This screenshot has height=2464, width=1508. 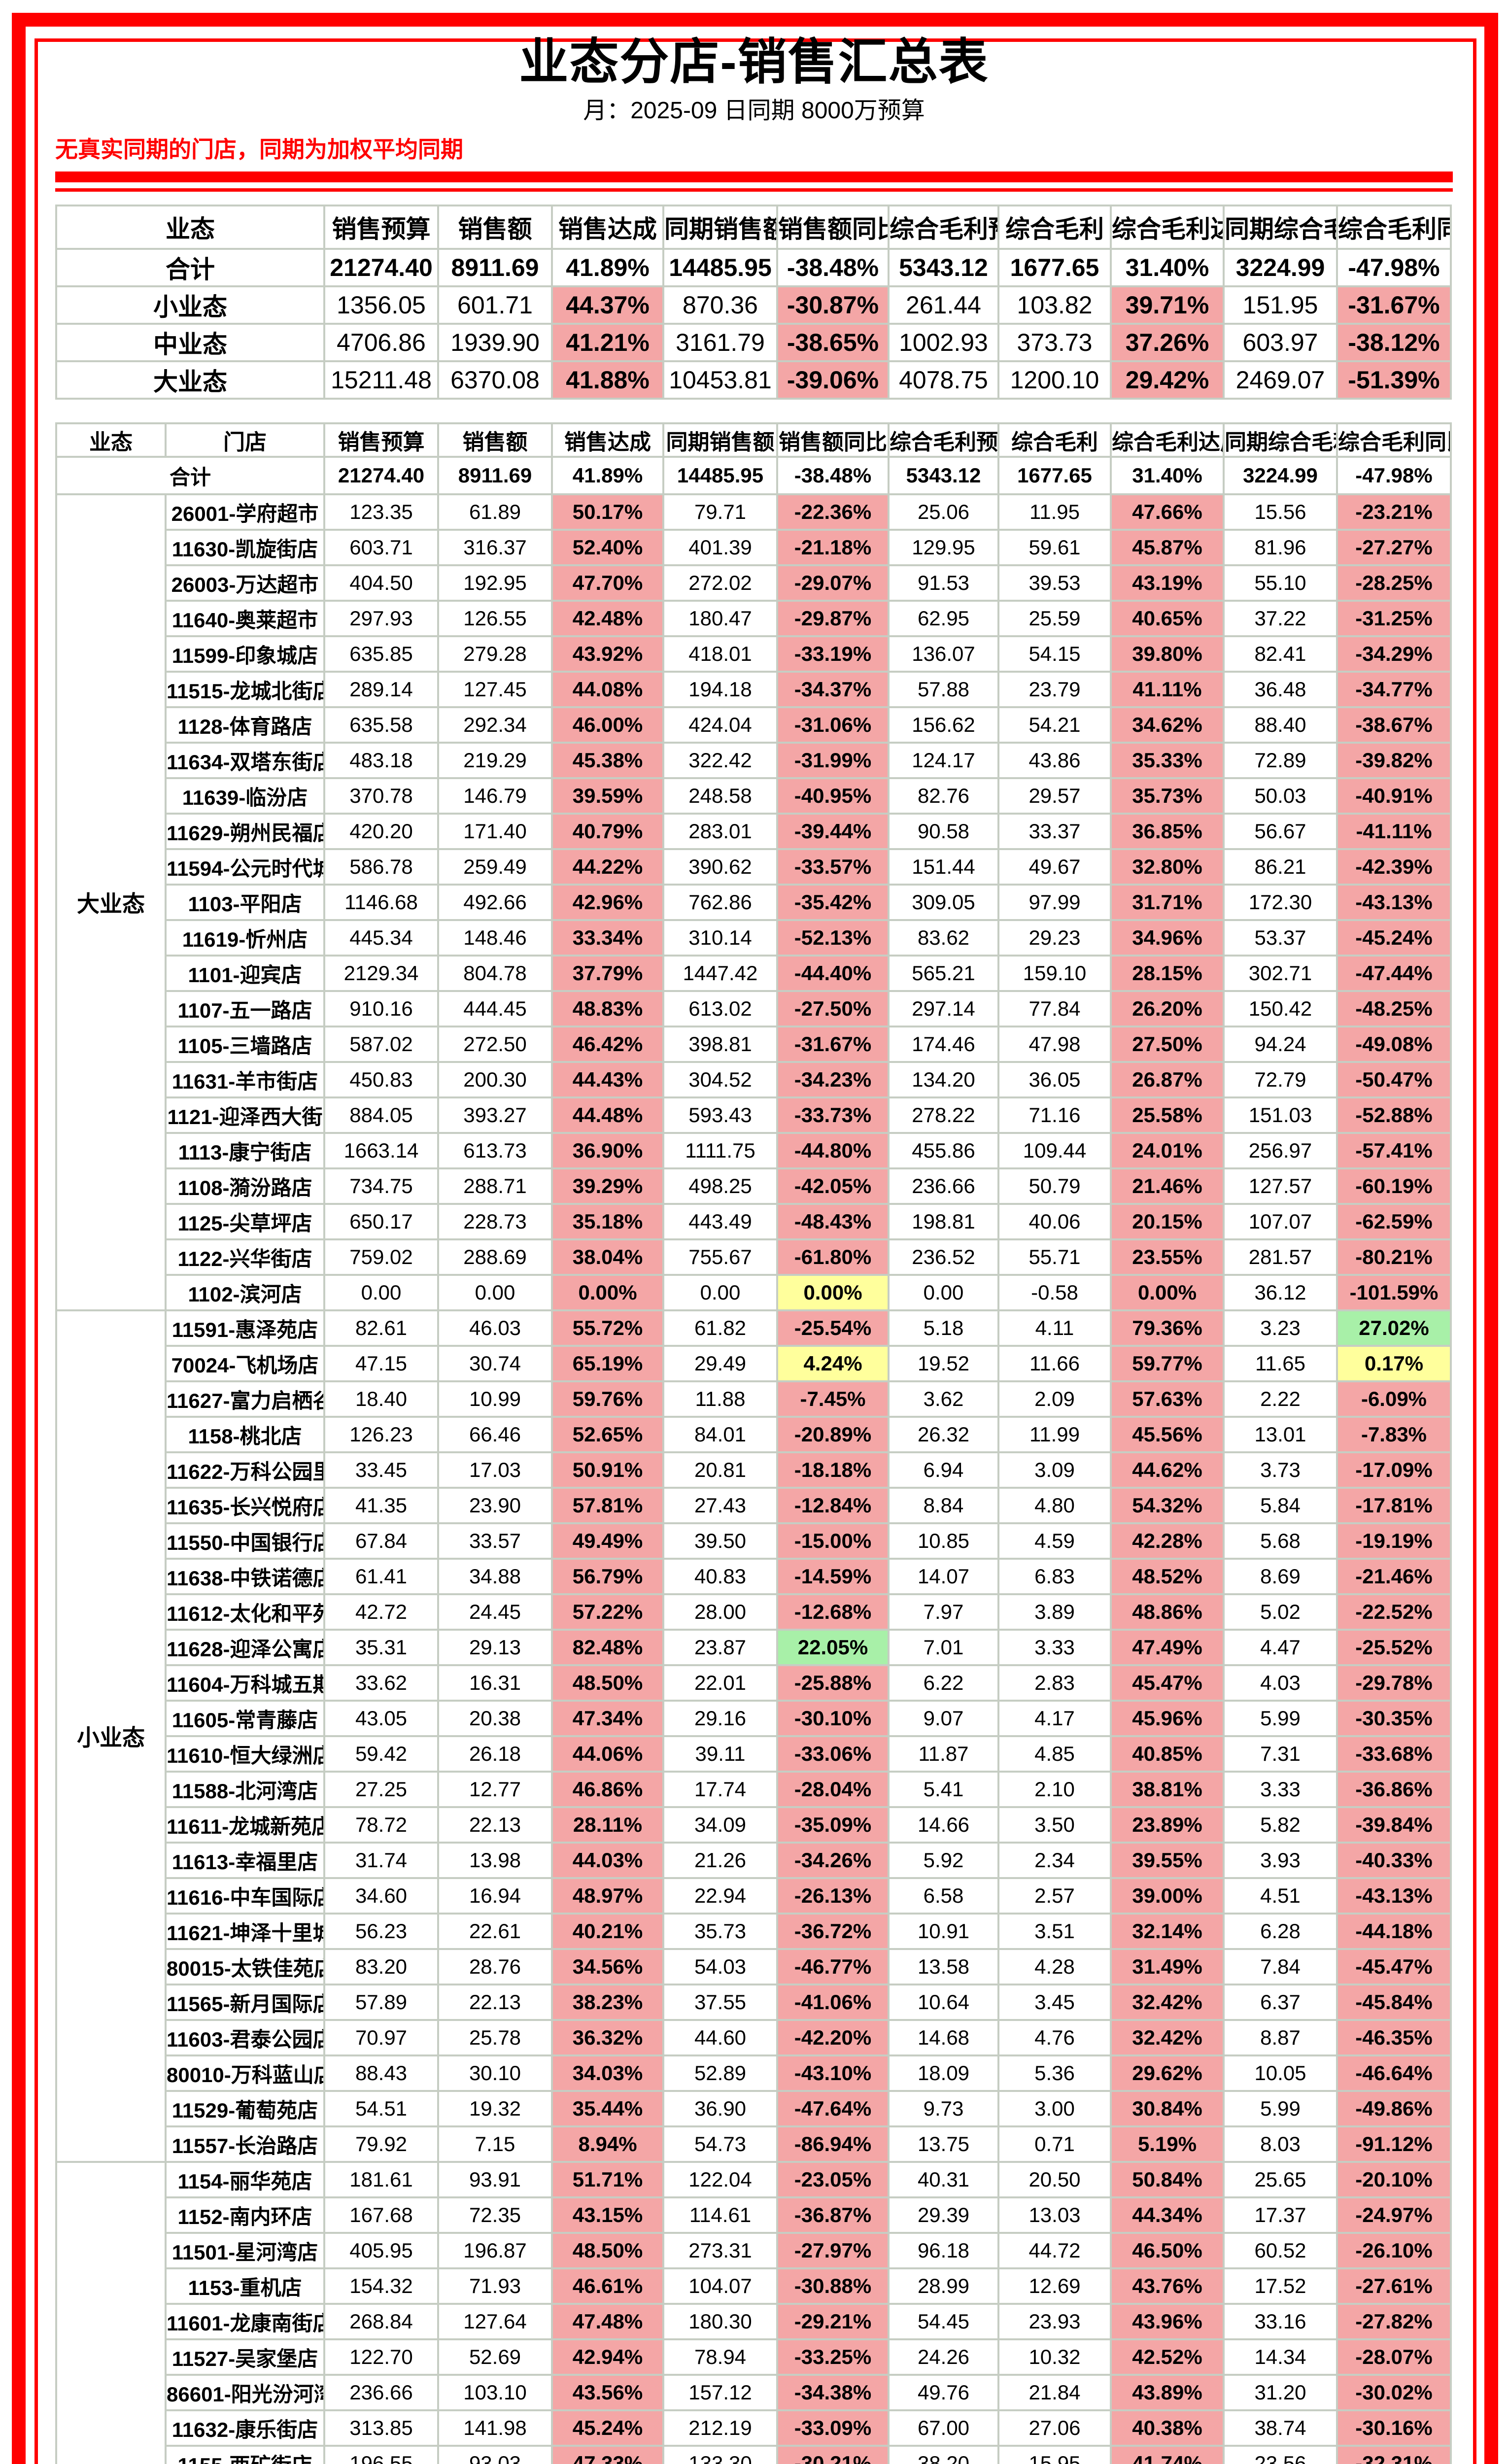 I want to click on value-cell: 41.21%, so click(x=607, y=342).